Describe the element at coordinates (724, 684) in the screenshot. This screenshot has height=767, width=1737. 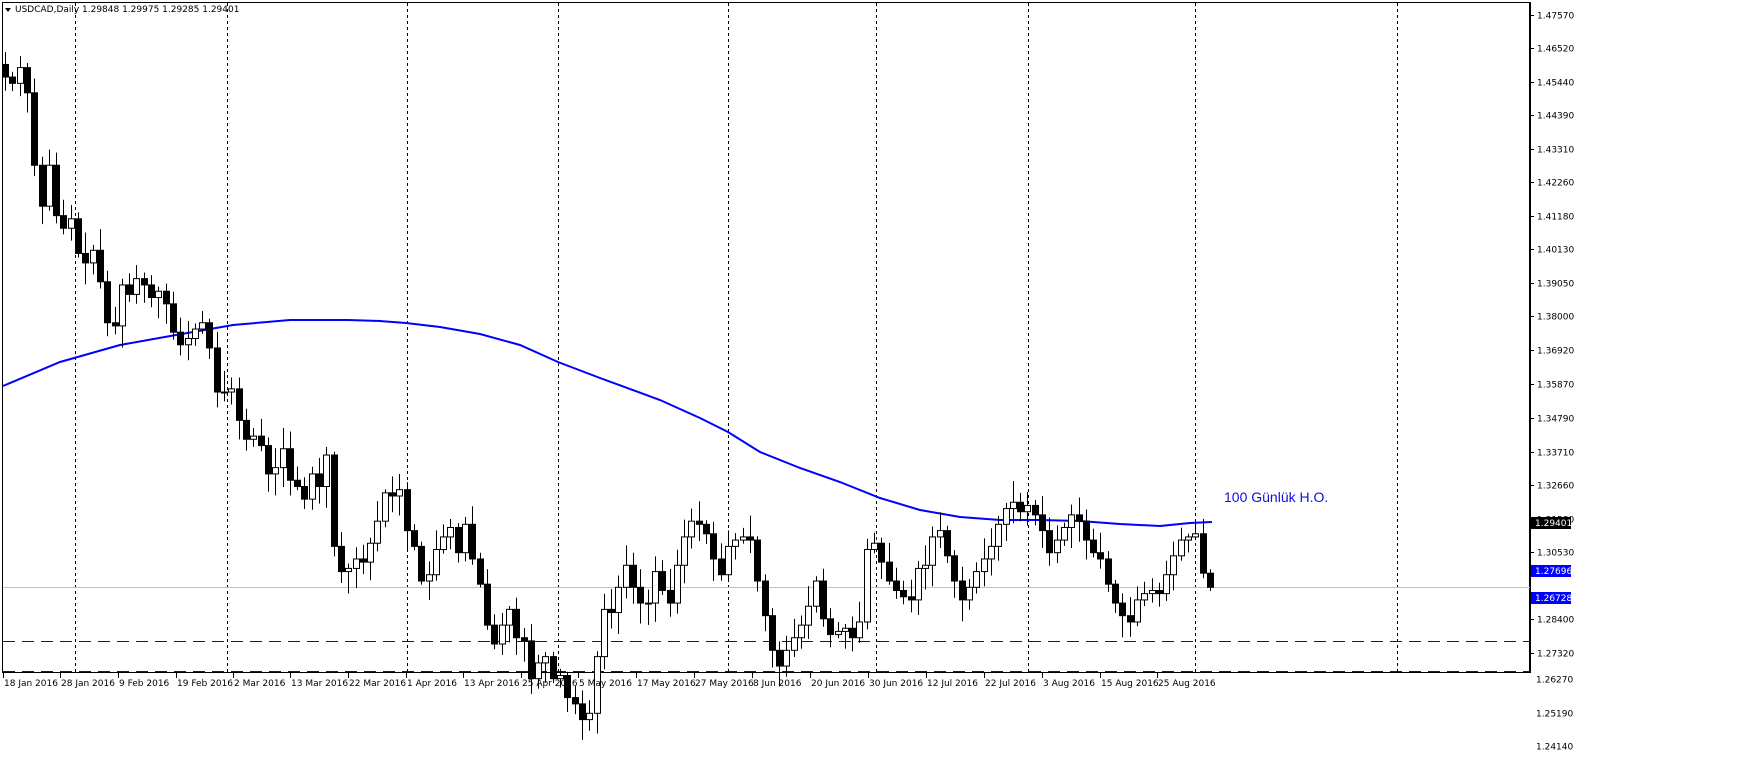
I see `svg-text: 27 May 2016` at that location.